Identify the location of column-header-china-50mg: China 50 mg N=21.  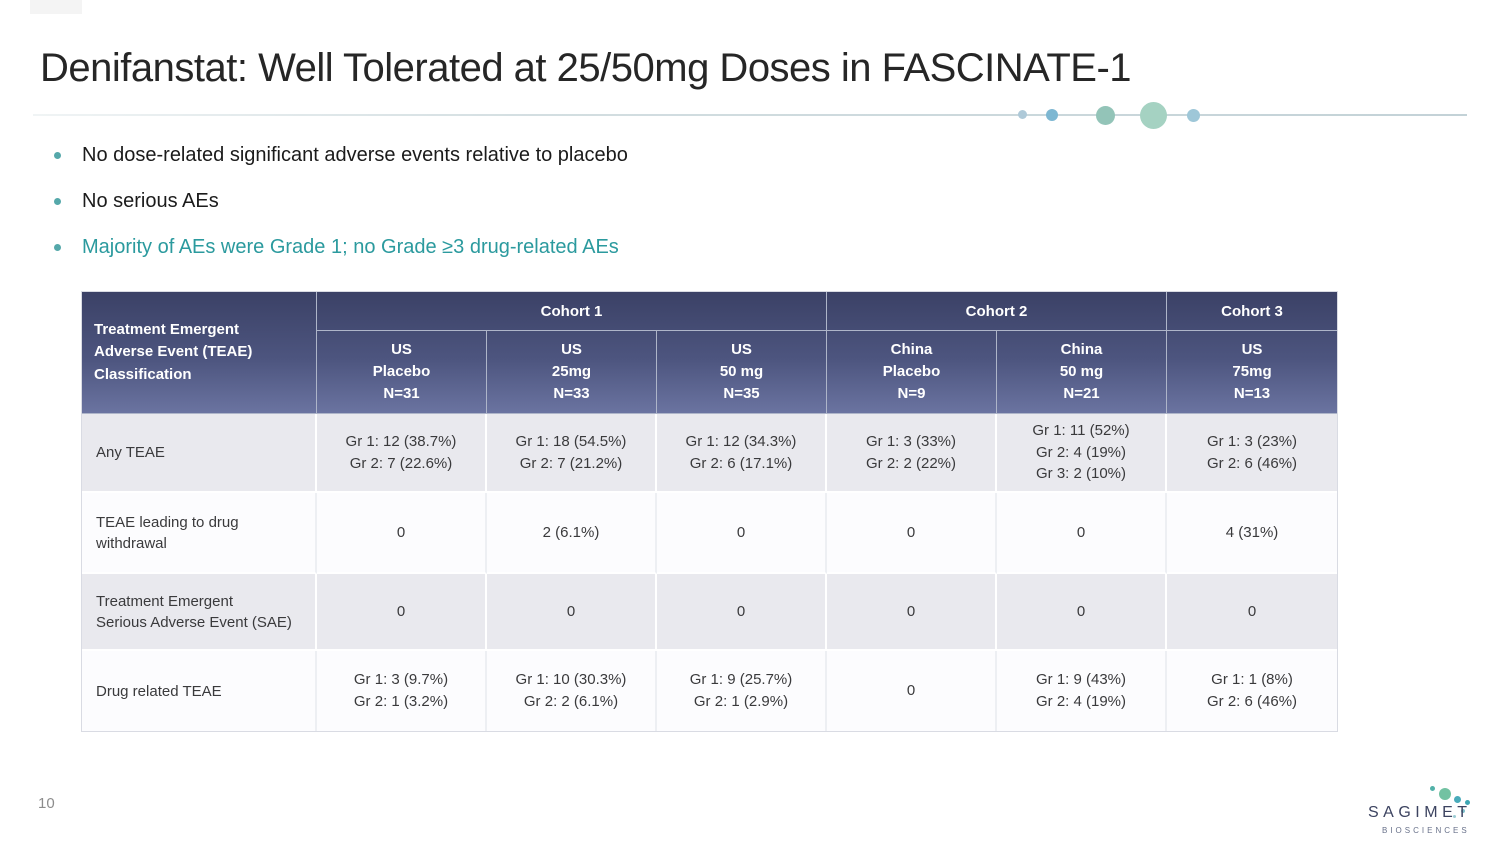
(1082, 372).